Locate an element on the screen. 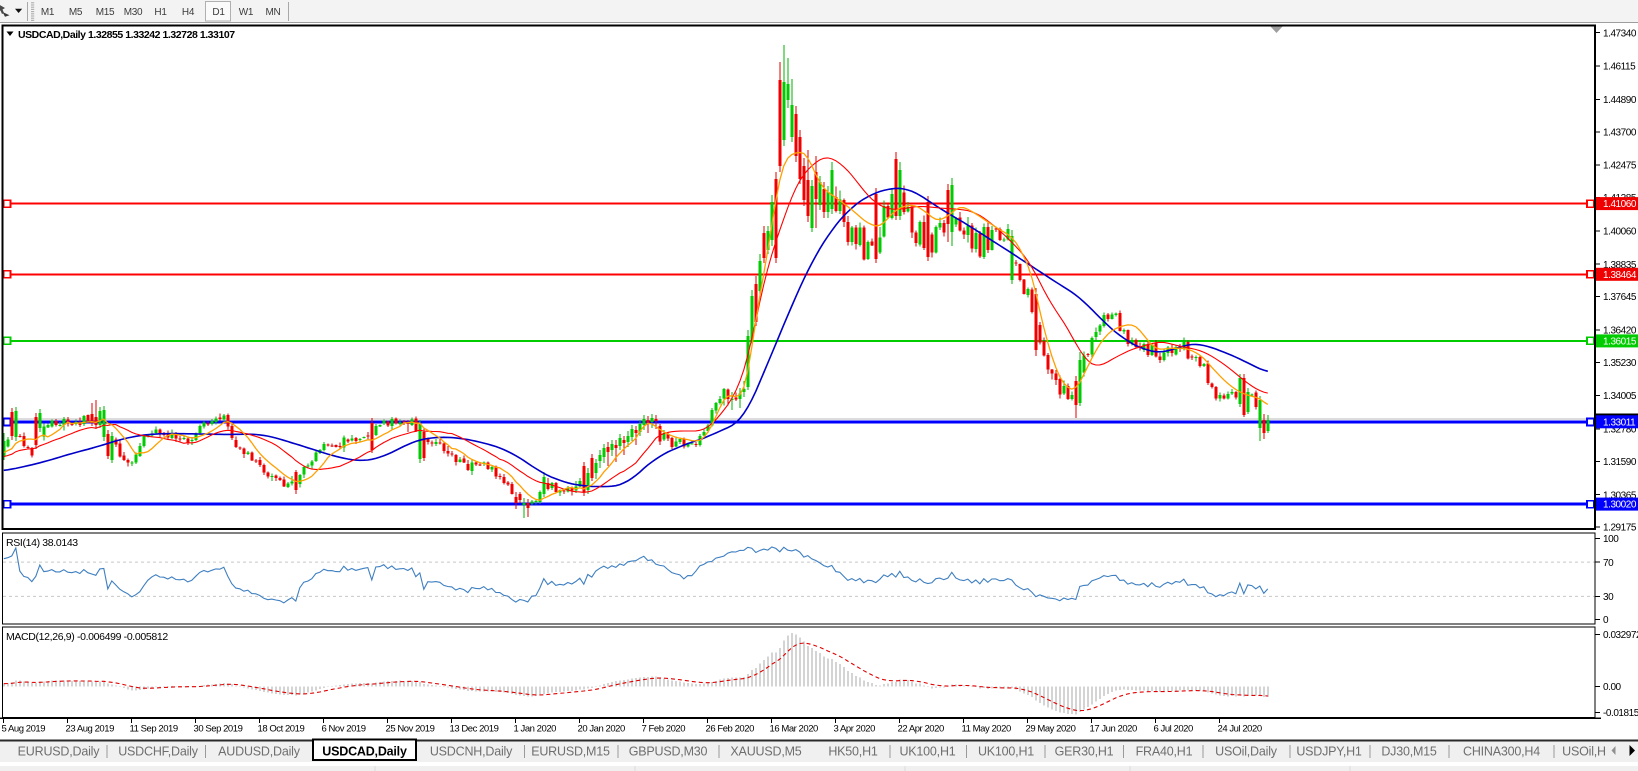 This screenshot has width=1638, height=771. svg-text: 6 Nov 2019 is located at coordinates (344, 729).